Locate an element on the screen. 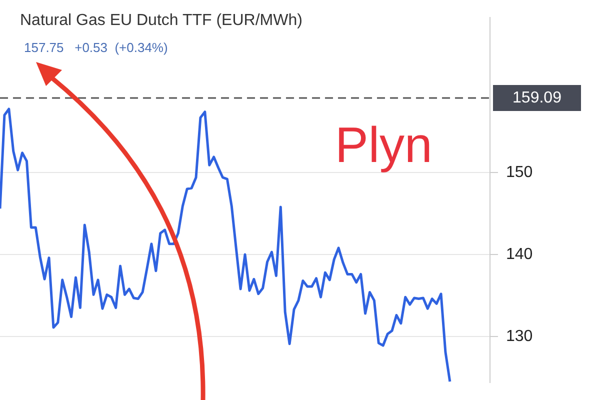 The height and width of the screenshot is (400, 600). y-tick-label: 130 is located at coordinates (519, 336).